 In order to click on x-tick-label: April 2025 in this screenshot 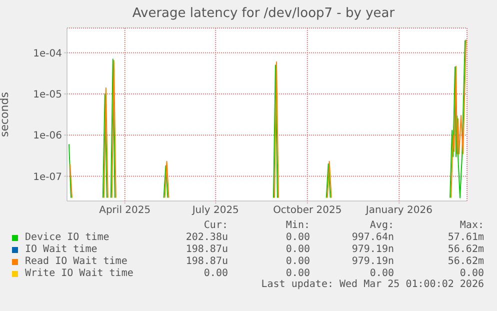, I will do `click(125, 210)`.